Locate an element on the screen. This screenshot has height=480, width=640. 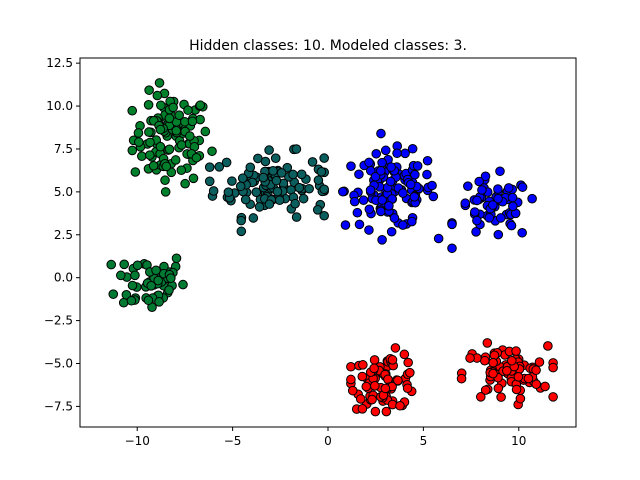
y-tick-label: 2.5 is located at coordinates (63, 235).